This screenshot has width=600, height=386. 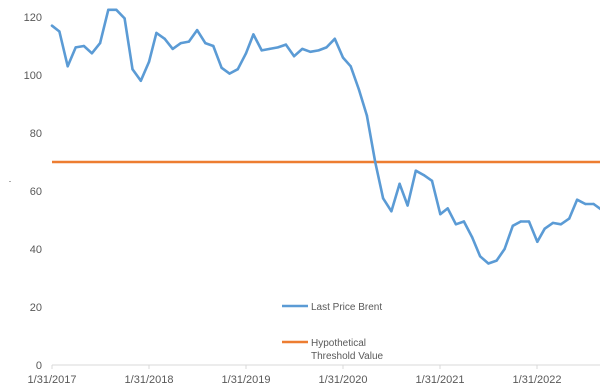 What do you see at coordinates (36, 192) in the screenshot?
I see `y-tick-label: 60` at bounding box center [36, 192].